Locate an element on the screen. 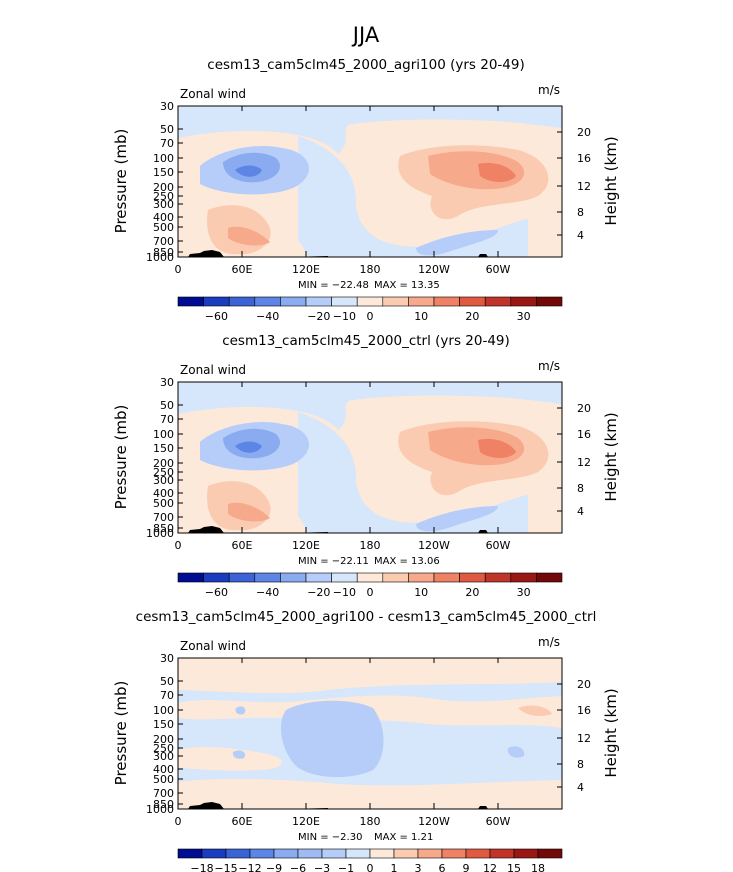 Image resolution: width=733 pixels, height=872 pixels. max-label: MAX = 13.06 is located at coordinates (407, 561).